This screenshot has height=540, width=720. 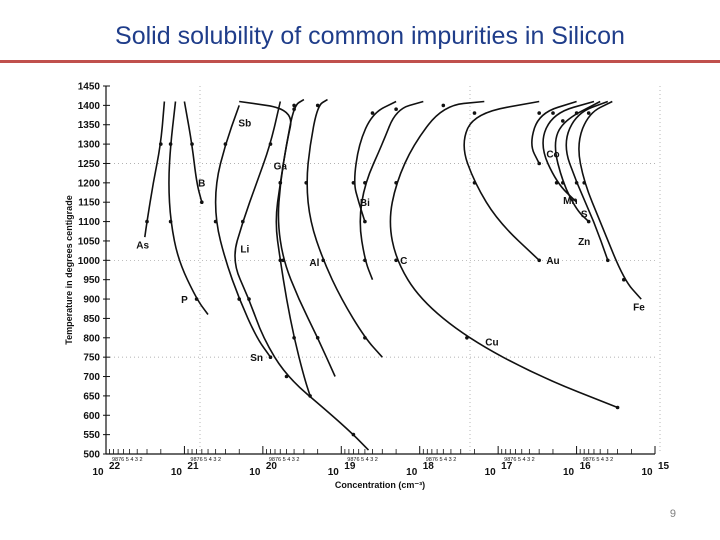 What do you see at coordinates (91, 338) in the screenshot?
I see `y-tick-label: 800` at bounding box center [91, 338].